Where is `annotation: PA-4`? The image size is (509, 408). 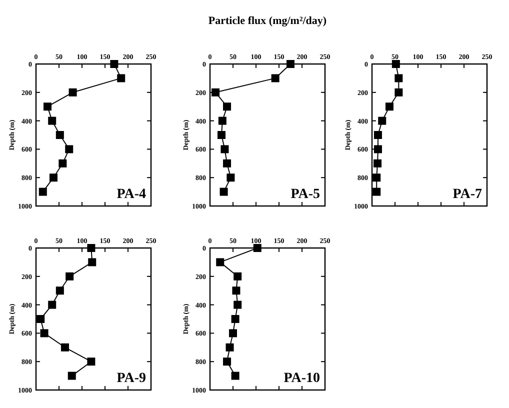 annotation: PA-4 is located at coordinates (131, 194).